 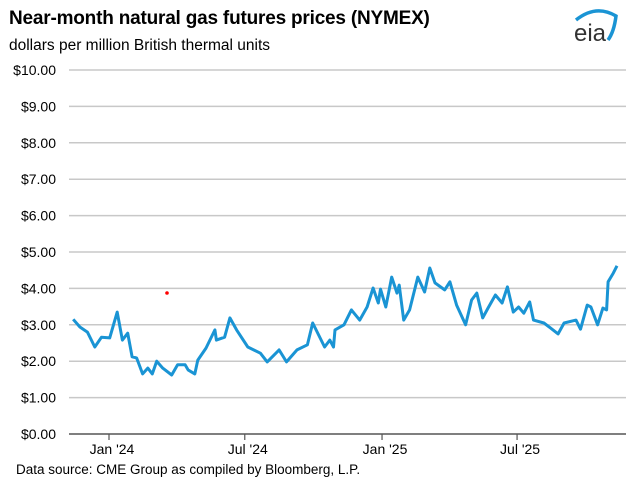 I want to click on y-tick-label: $5.00, so click(x=38, y=252).